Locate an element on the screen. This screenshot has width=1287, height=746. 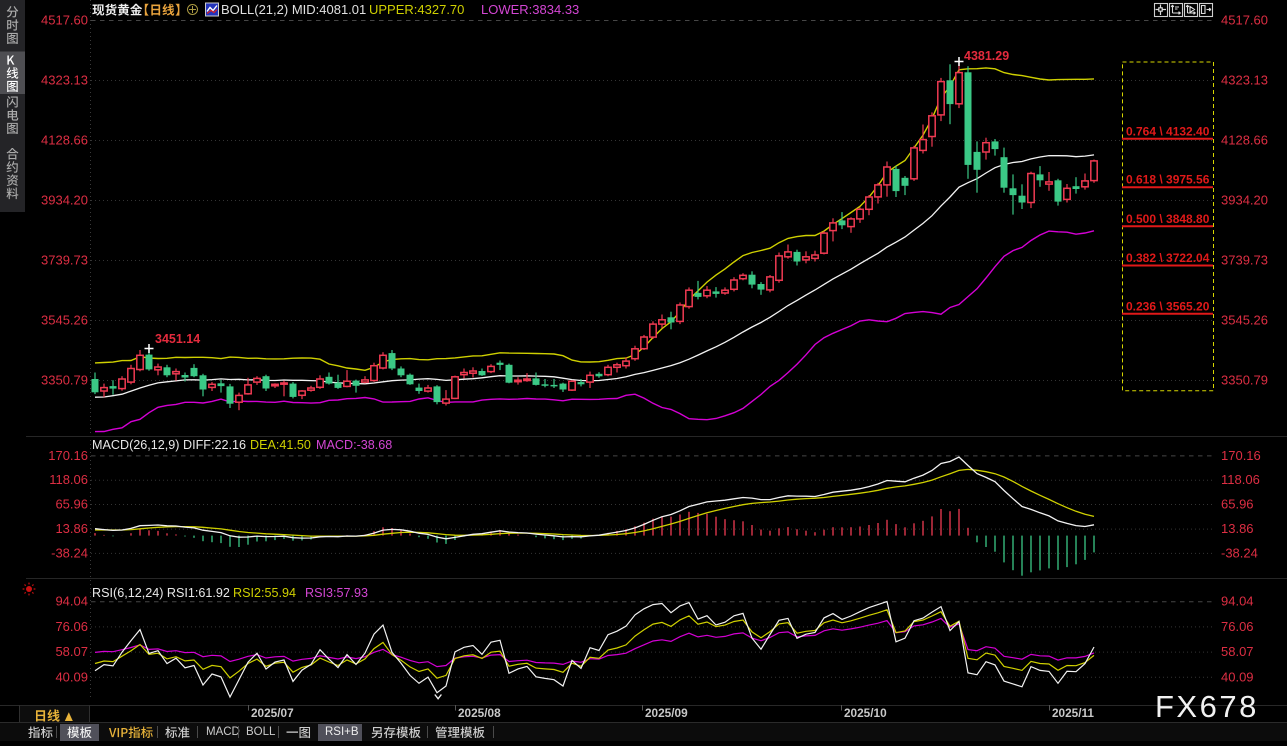
svg-text: LOWER:3834.33 is located at coordinates (530, 9).